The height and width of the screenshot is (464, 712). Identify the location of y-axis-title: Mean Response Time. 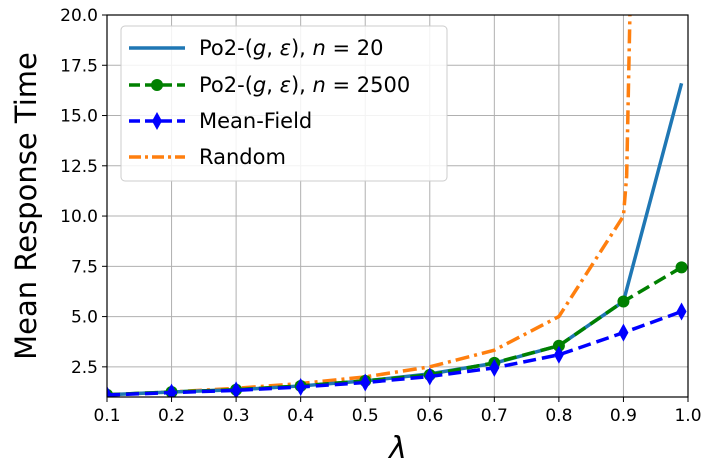
(26, 206).